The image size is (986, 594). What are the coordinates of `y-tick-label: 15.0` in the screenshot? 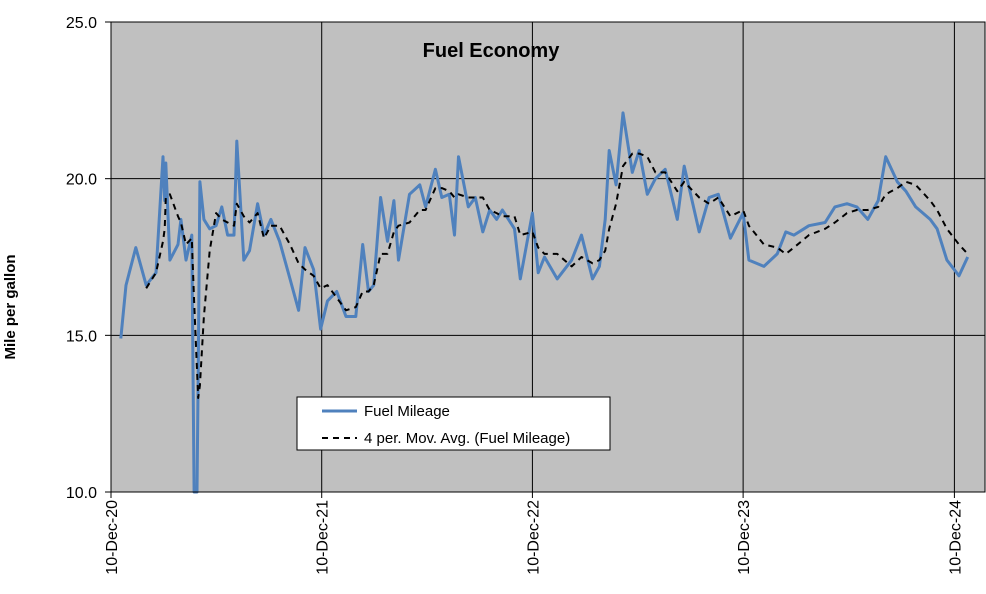 It's located at (81, 336).